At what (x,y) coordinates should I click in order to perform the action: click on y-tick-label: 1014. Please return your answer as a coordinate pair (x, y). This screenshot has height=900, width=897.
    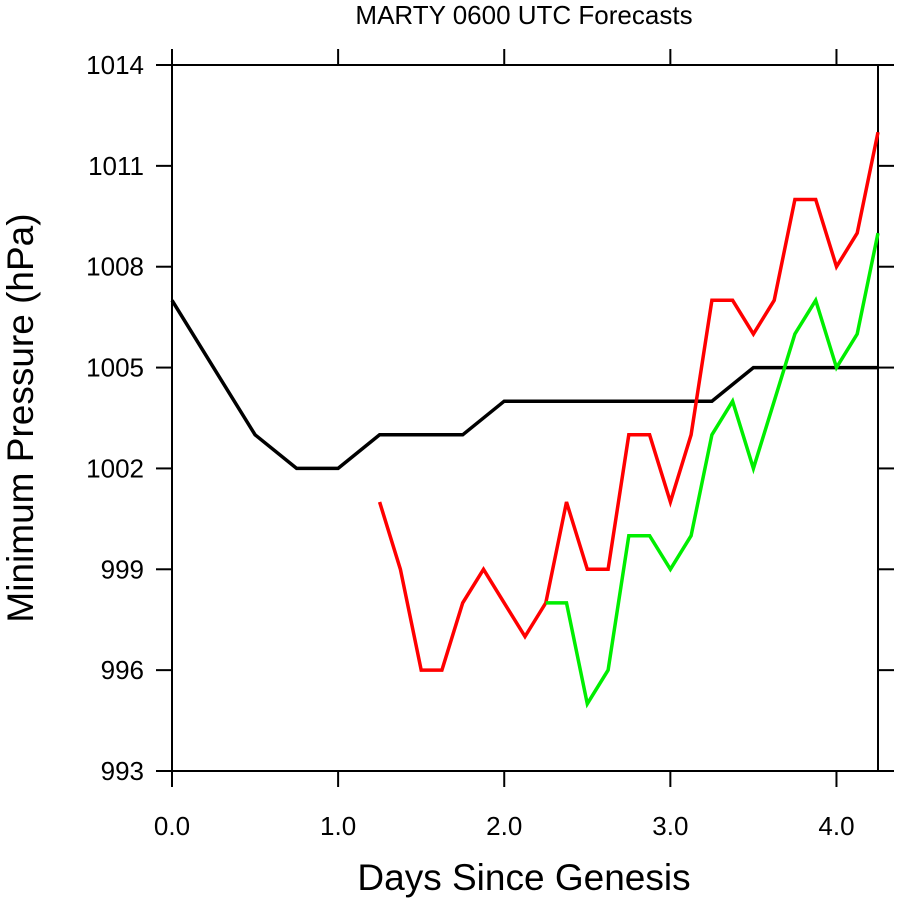
    Looking at the image, I should click on (115, 65).